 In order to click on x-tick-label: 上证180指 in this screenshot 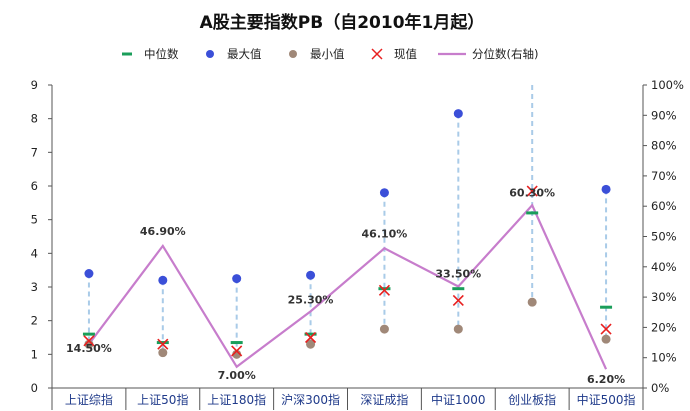, I will do `click(236, 399)`.